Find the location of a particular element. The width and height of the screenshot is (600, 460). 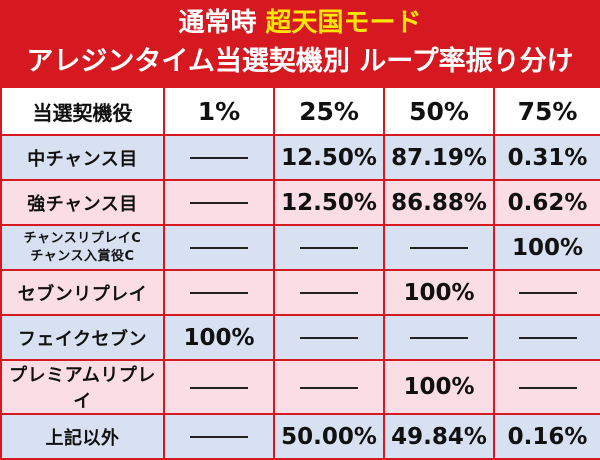

row-label-line: 中チャンス目 is located at coordinates (82, 159).